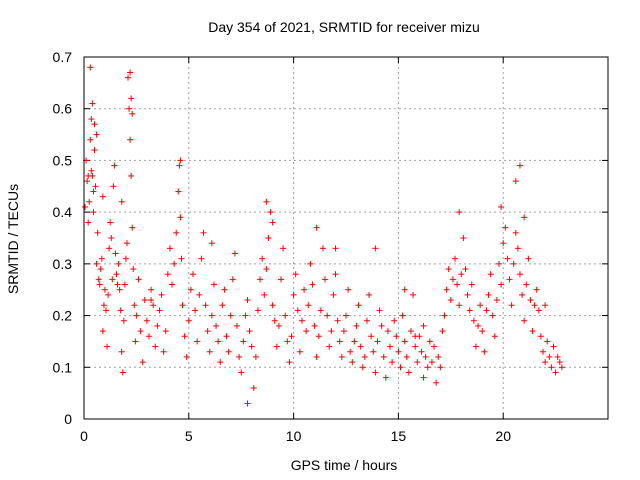 The image size is (640, 480). What do you see at coordinates (399, 436) in the screenshot?
I see `x-tick-label: 15` at bounding box center [399, 436].